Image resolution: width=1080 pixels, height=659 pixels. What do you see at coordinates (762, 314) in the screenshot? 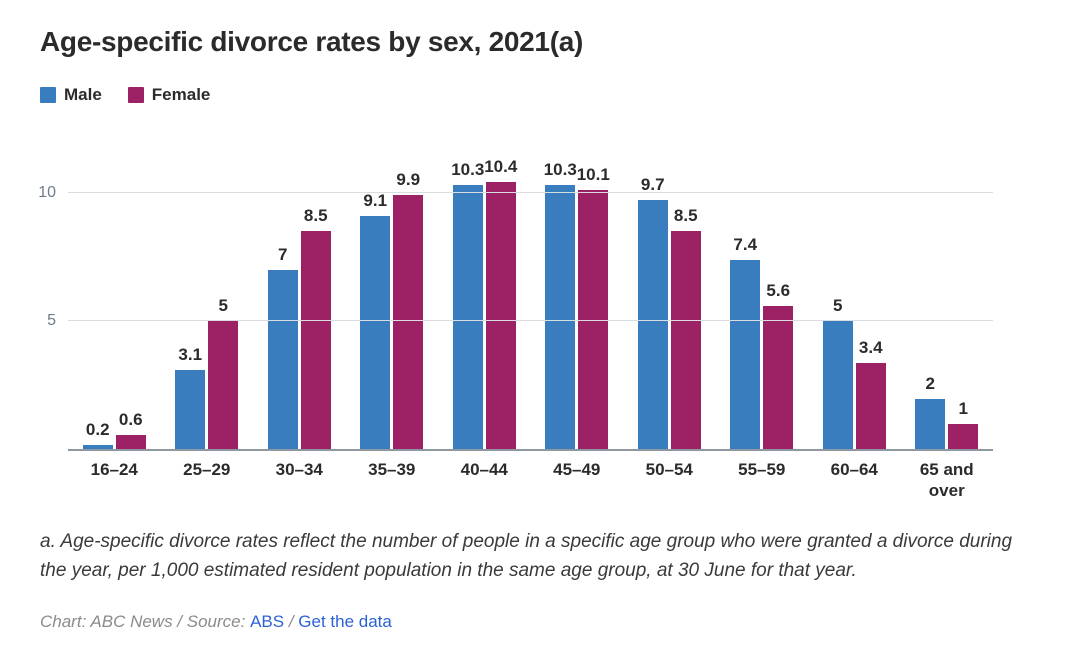
I see `bar-group: 7.4 5.6 55–59` at bounding box center [762, 314].